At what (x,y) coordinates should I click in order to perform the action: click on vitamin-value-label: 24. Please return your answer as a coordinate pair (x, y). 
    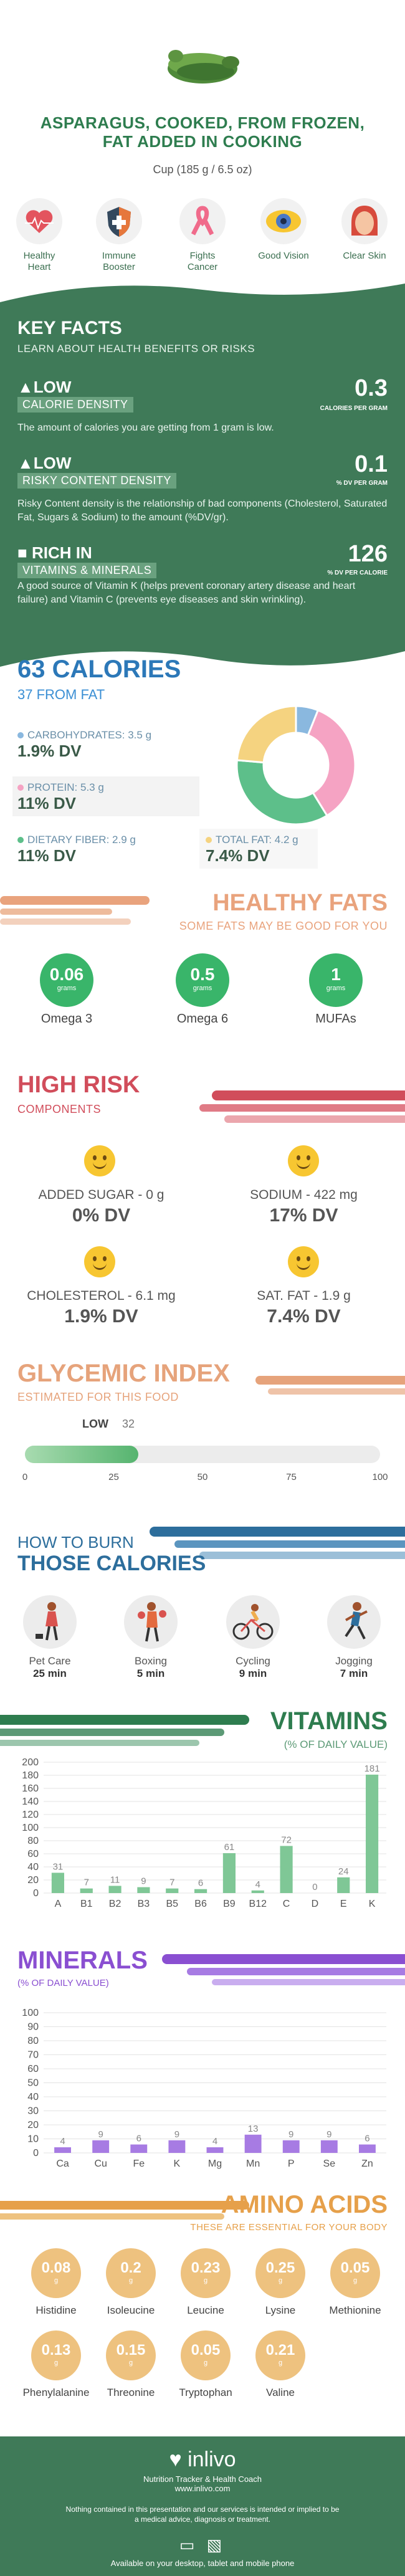
    Looking at the image, I should click on (343, 1871).